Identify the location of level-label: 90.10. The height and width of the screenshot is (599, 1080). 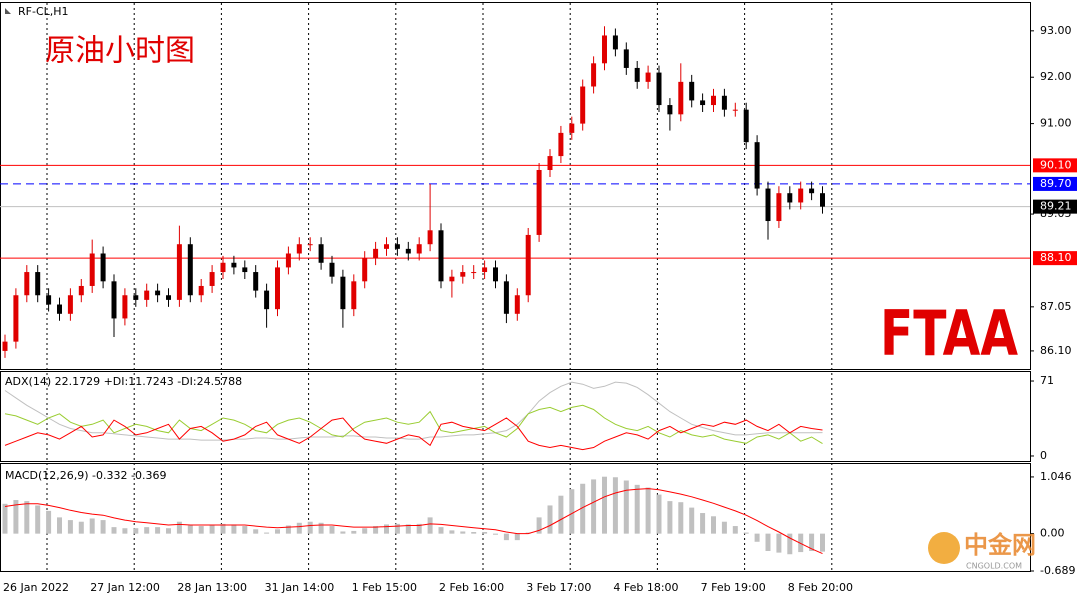
(1056, 164).